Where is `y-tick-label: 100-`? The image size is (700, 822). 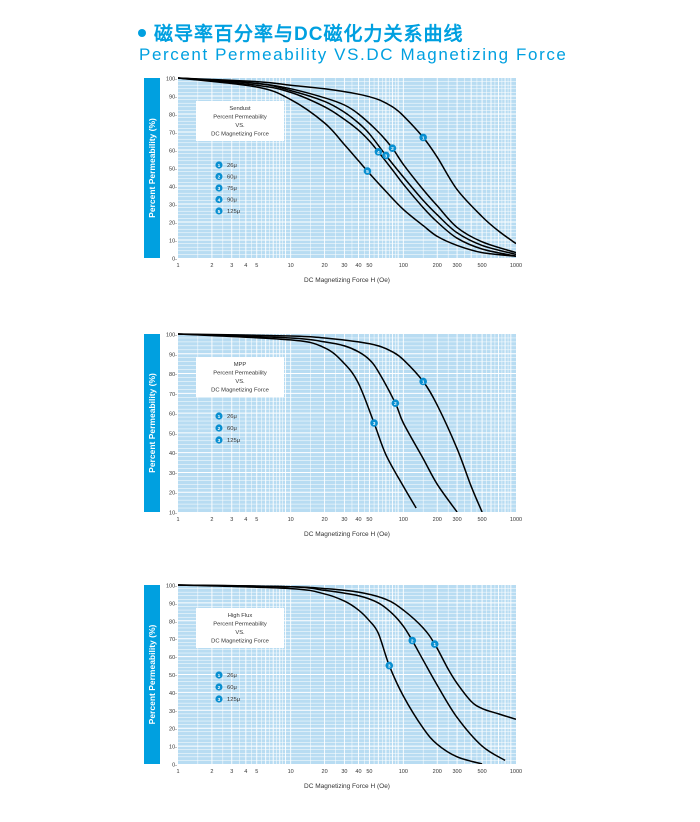
y-tick-label: 100- is located at coordinates (171, 336).